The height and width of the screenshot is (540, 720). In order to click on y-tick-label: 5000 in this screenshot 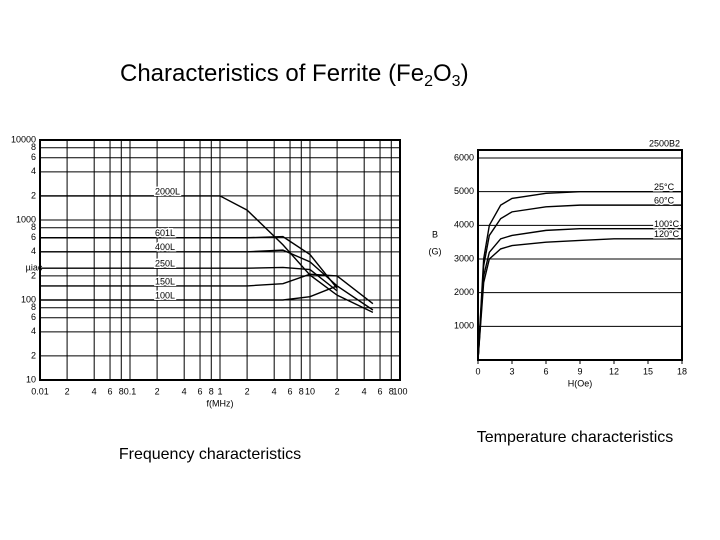, I will do `click(464, 191)`.